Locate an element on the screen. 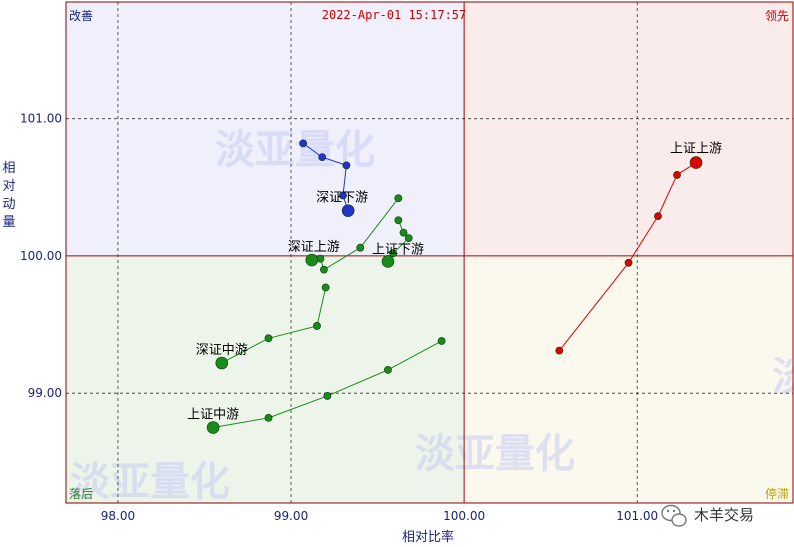 Image resolution: width=794 pixels, height=547 pixels. x-axis-title: 相对比率 is located at coordinates (428, 537).